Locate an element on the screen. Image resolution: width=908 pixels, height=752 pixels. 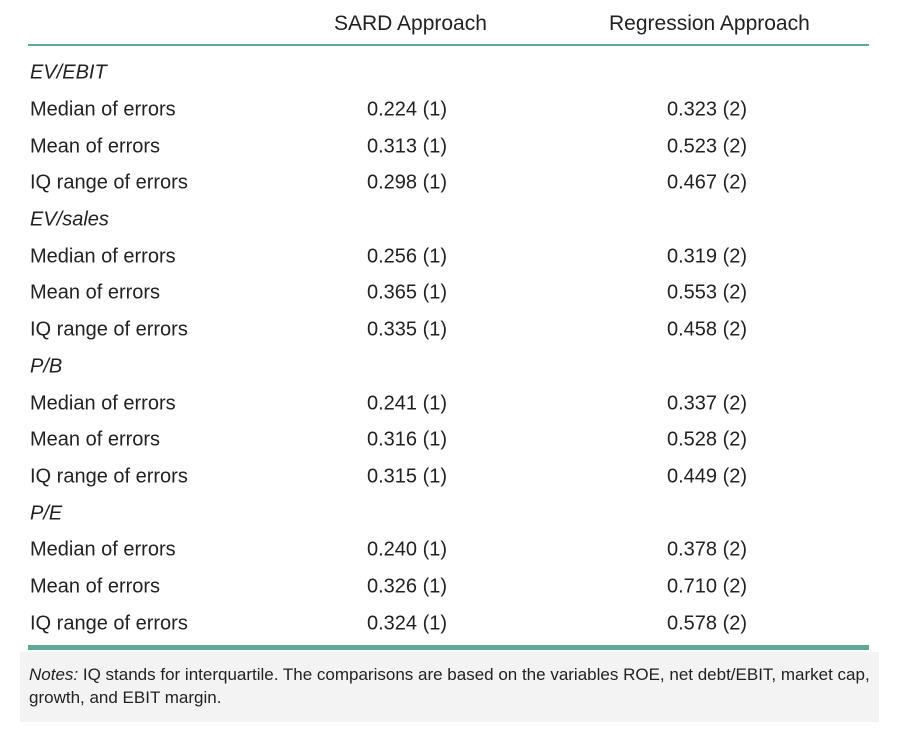
sard-value: 0.256 (1) is located at coordinates (407, 256).